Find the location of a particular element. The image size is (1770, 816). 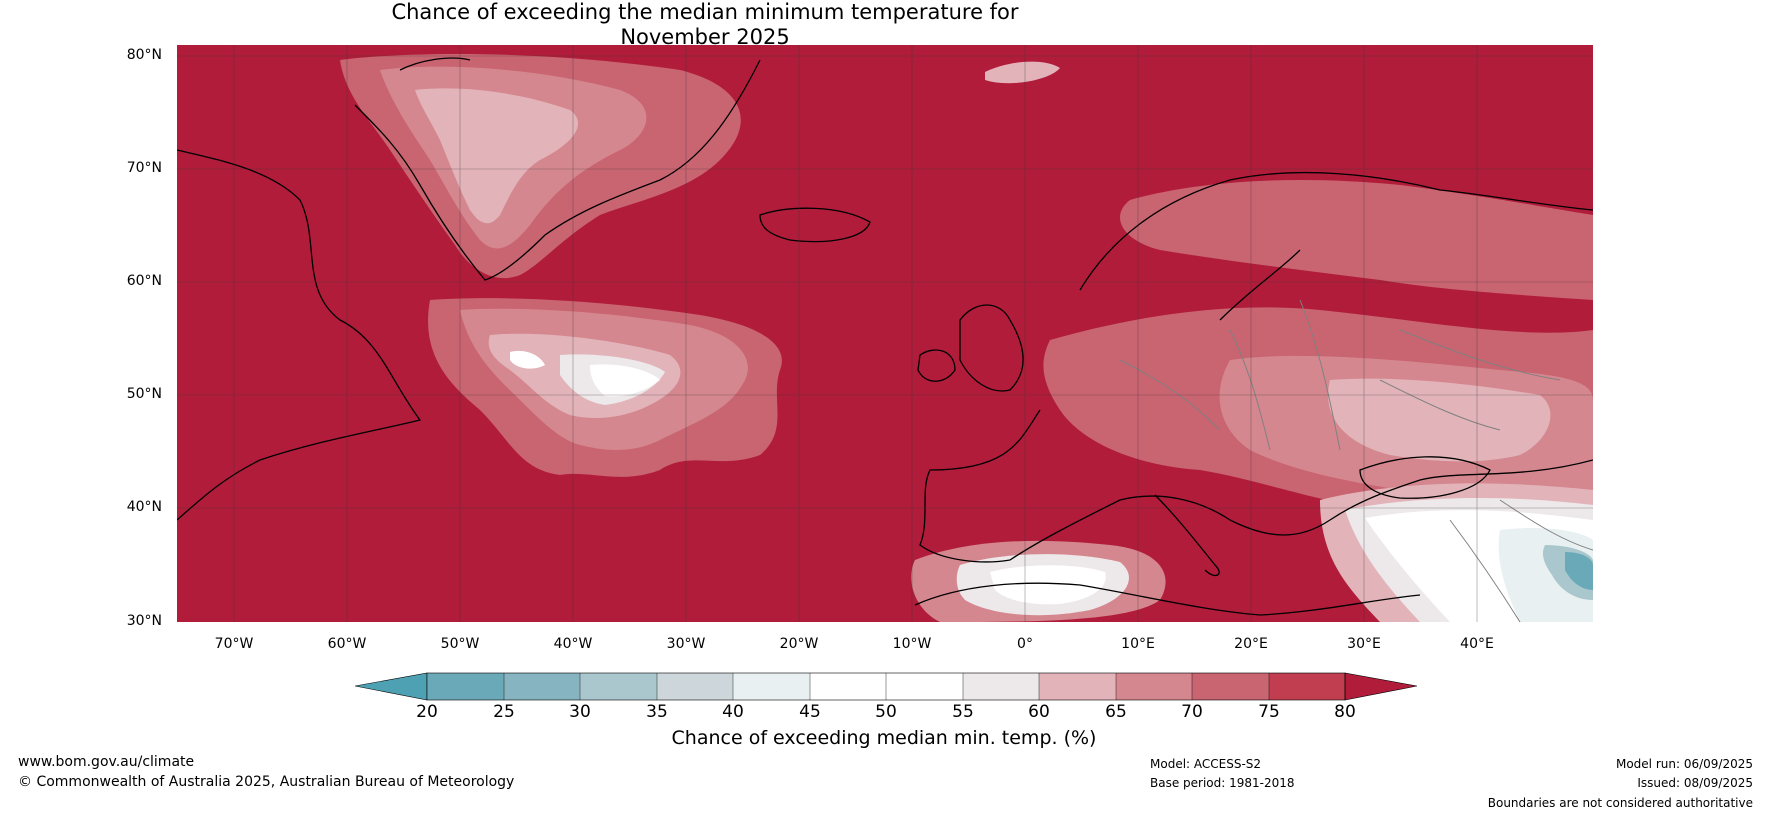

colorbar-tick-75: 75 is located at coordinates (1269, 712).